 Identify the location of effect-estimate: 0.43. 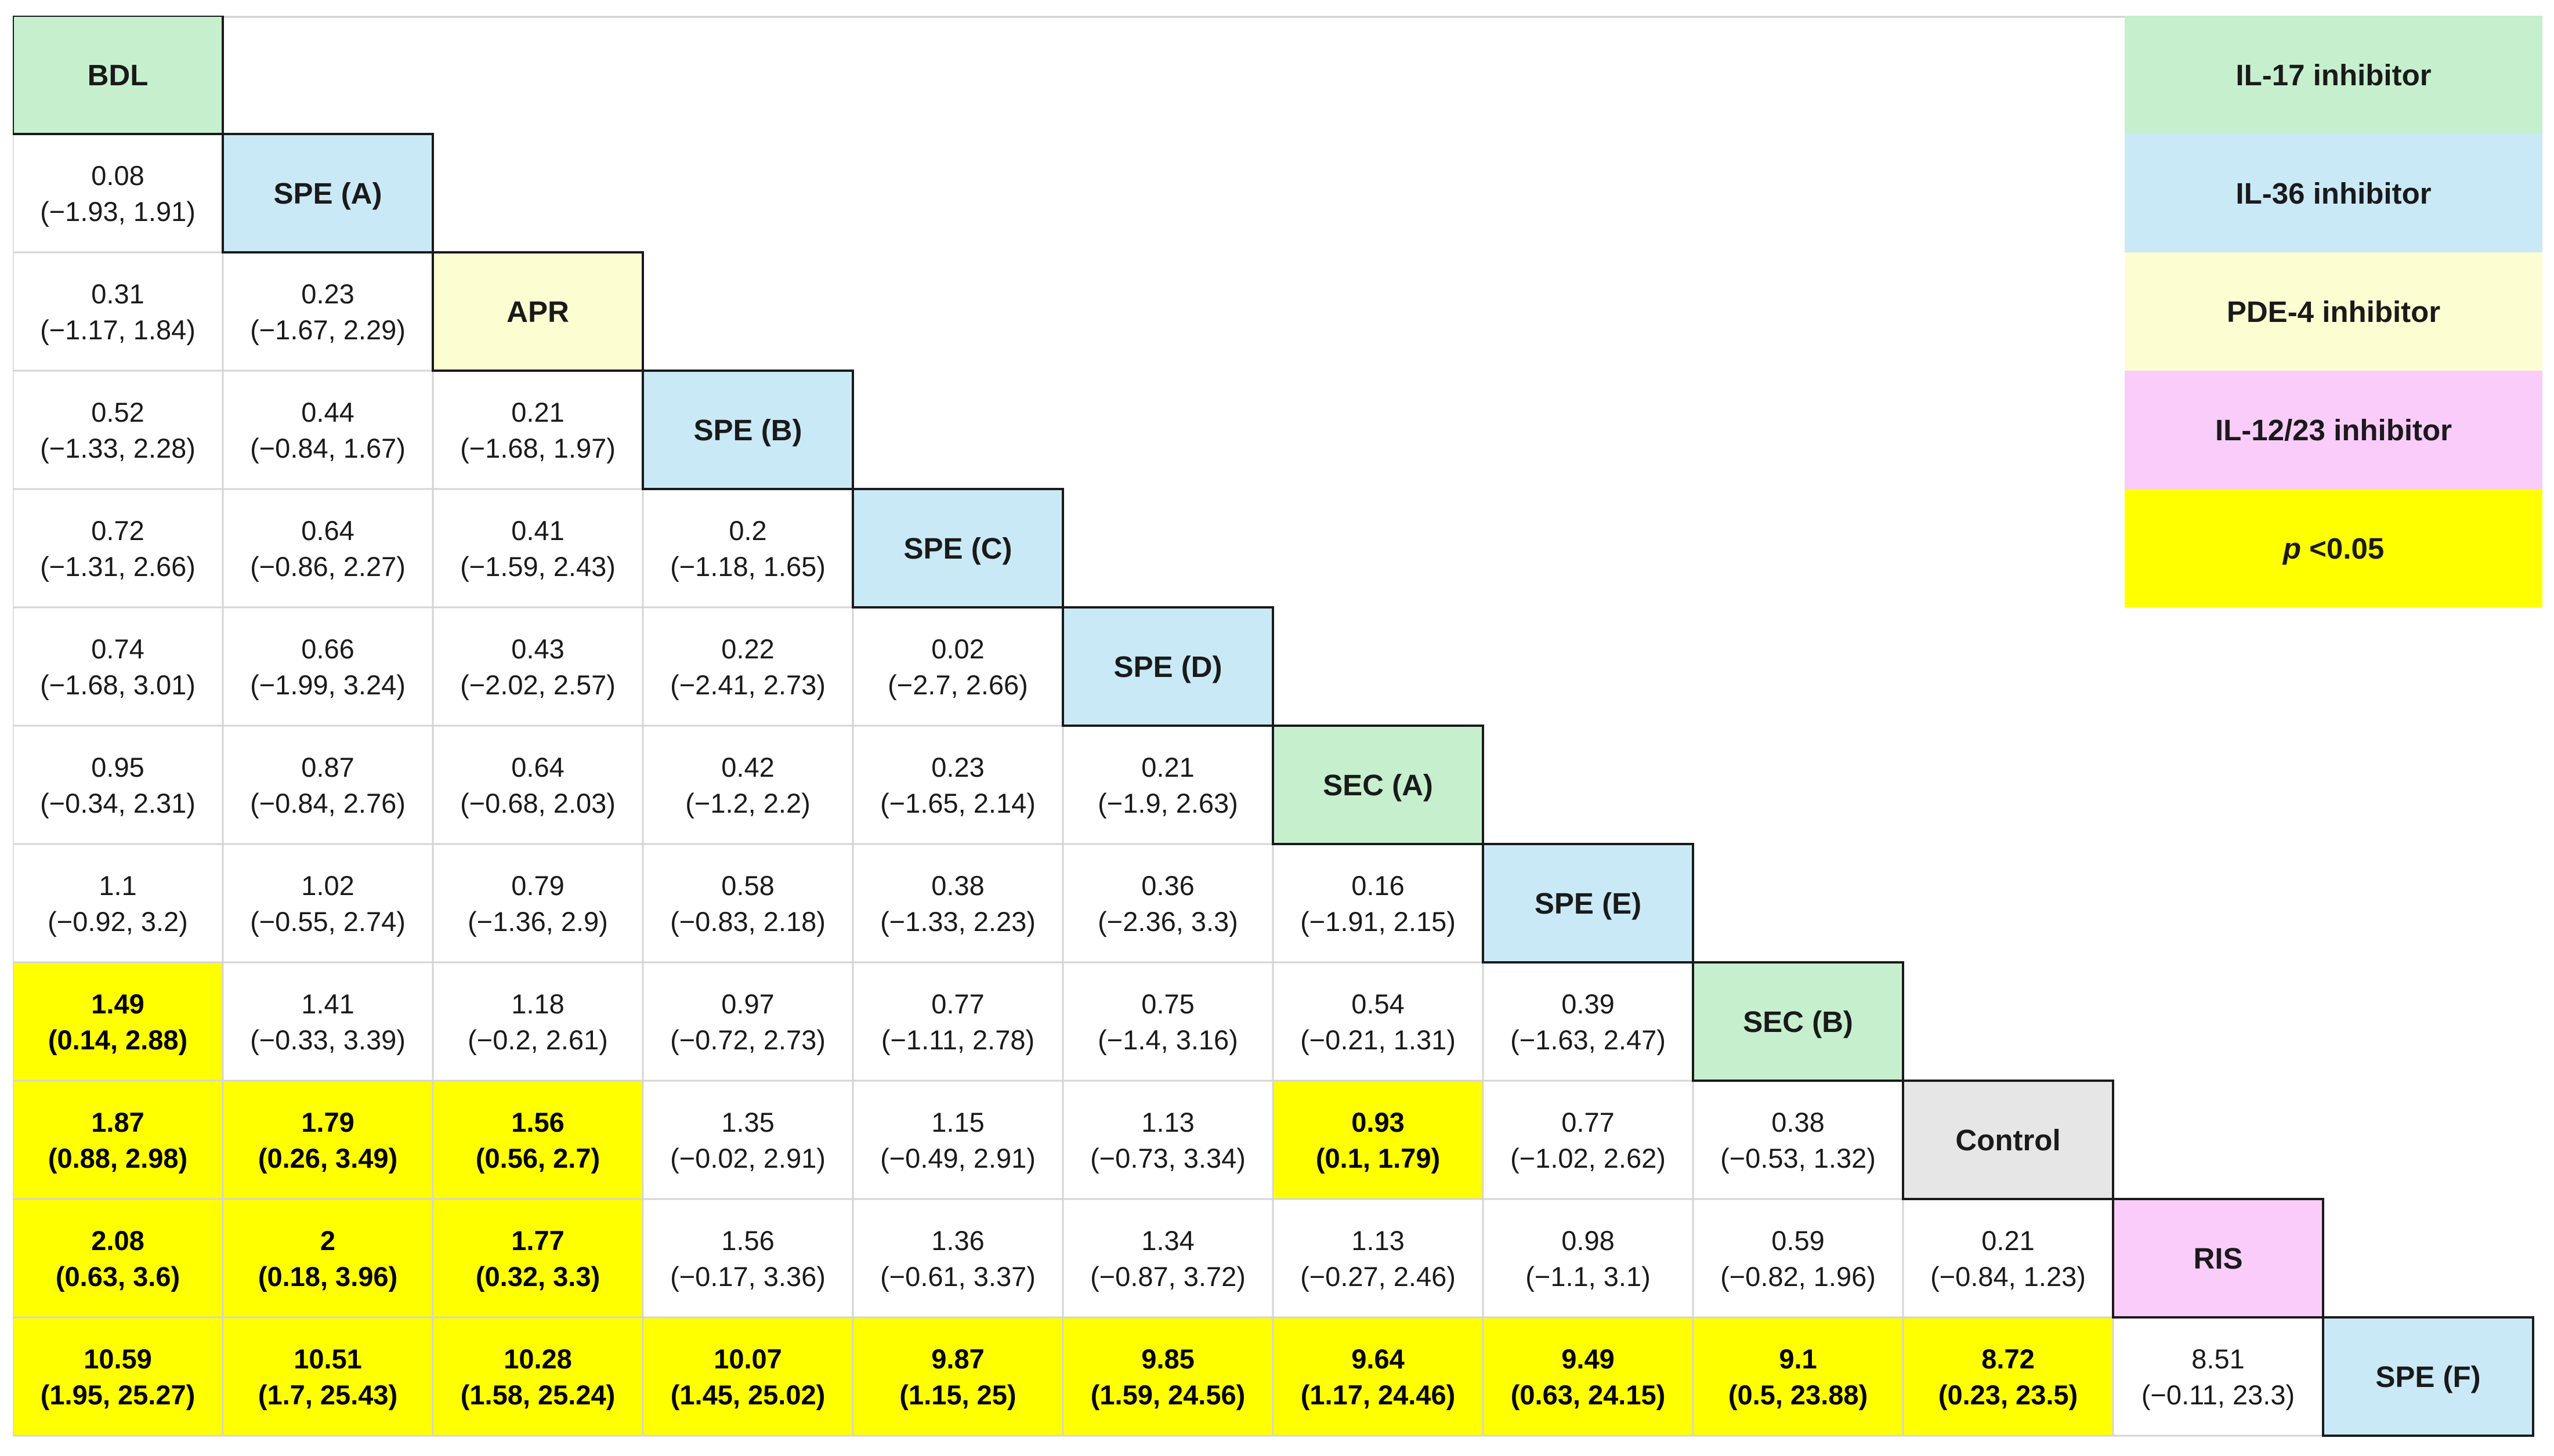
(537, 648).